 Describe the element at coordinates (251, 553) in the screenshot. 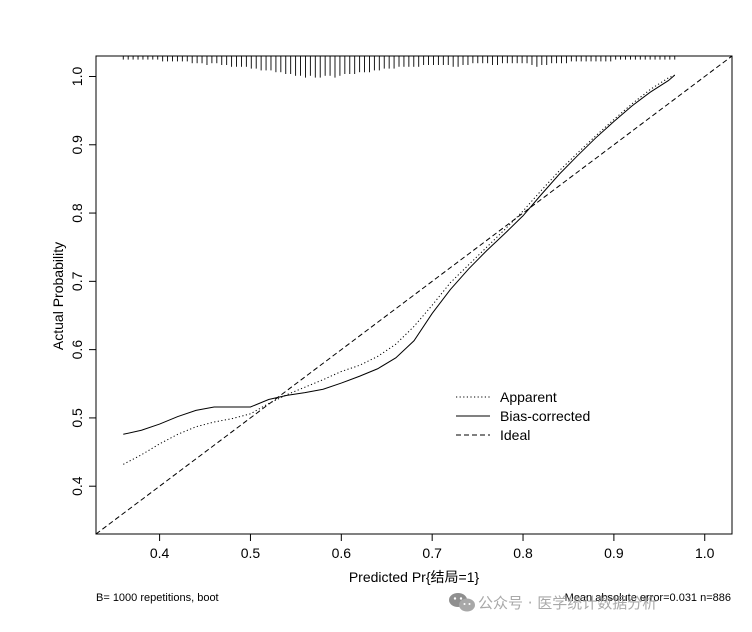

I see `x-tick-label: 0.5` at that location.